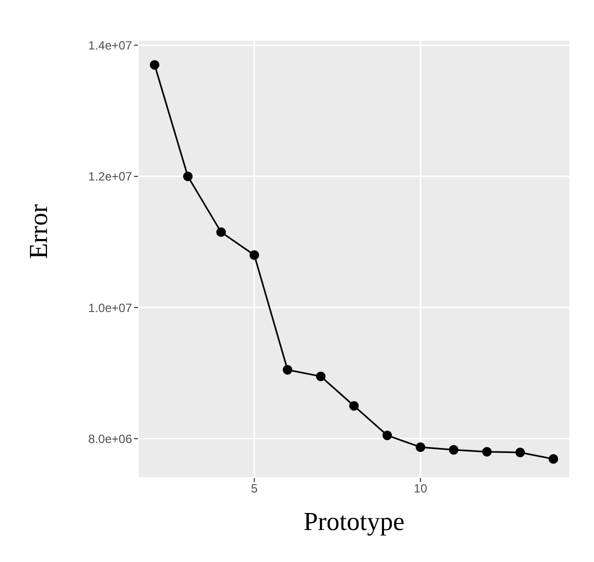 The image size is (594, 562). What do you see at coordinates (354, 521) in the screenshot?
I see `x-axis-title: Prototype` at bounding box center [354, 521].